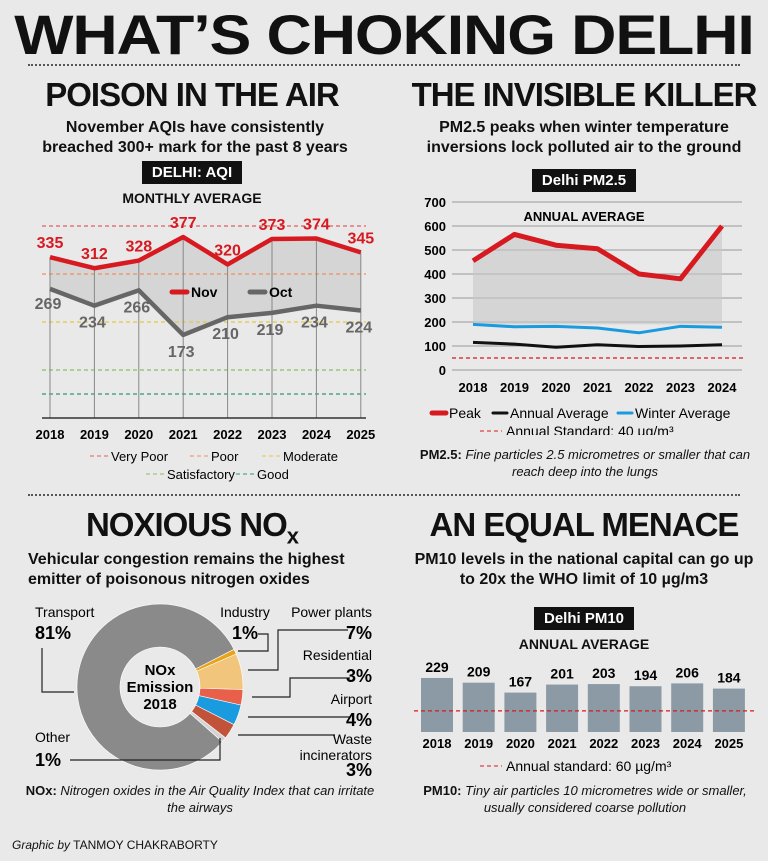 The image size is (768, 861). I want to click on data-label: 345, so click(360, 238).